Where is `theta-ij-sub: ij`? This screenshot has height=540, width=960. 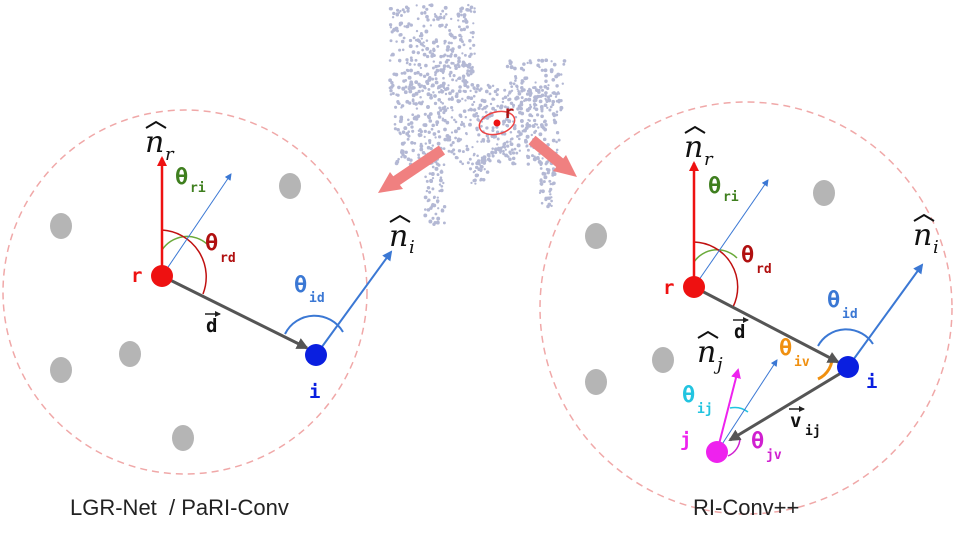
theta-ij-sub: ij is located at coordinates (705, 409).